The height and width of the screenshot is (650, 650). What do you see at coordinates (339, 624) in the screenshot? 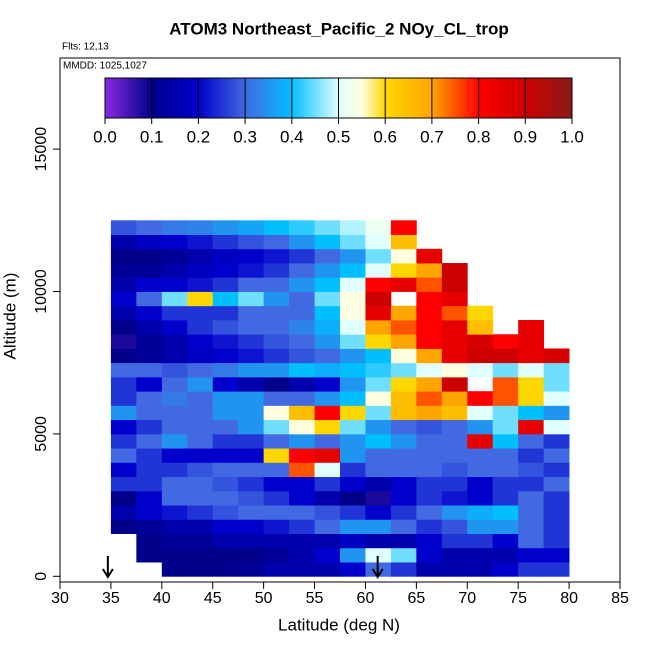
I see `x-axis-label: Latitude (deg N)` at bounding box center [339, 624].